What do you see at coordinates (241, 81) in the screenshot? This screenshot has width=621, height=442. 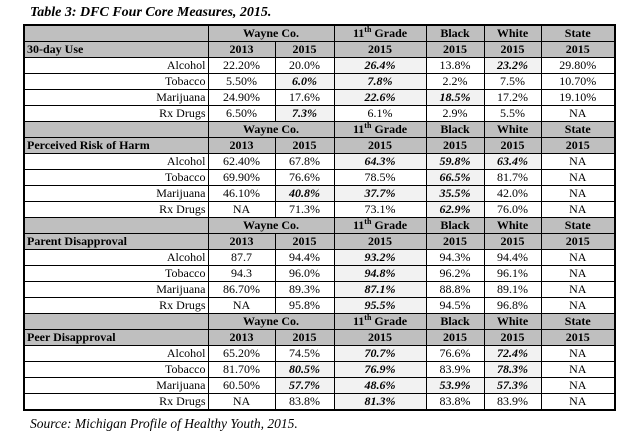 I see `value-cell: 5.50%` at bounding box center [241, 81].